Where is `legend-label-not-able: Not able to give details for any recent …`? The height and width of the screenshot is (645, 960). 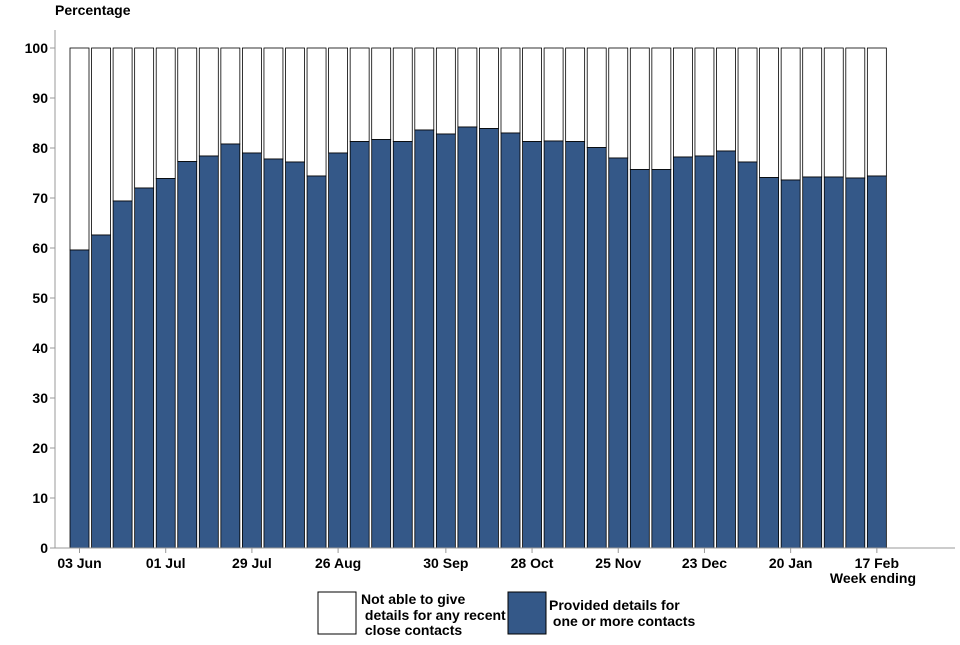 legend-label-not-able: Not able to give details for any recent … is located at coordinates (433, 614).